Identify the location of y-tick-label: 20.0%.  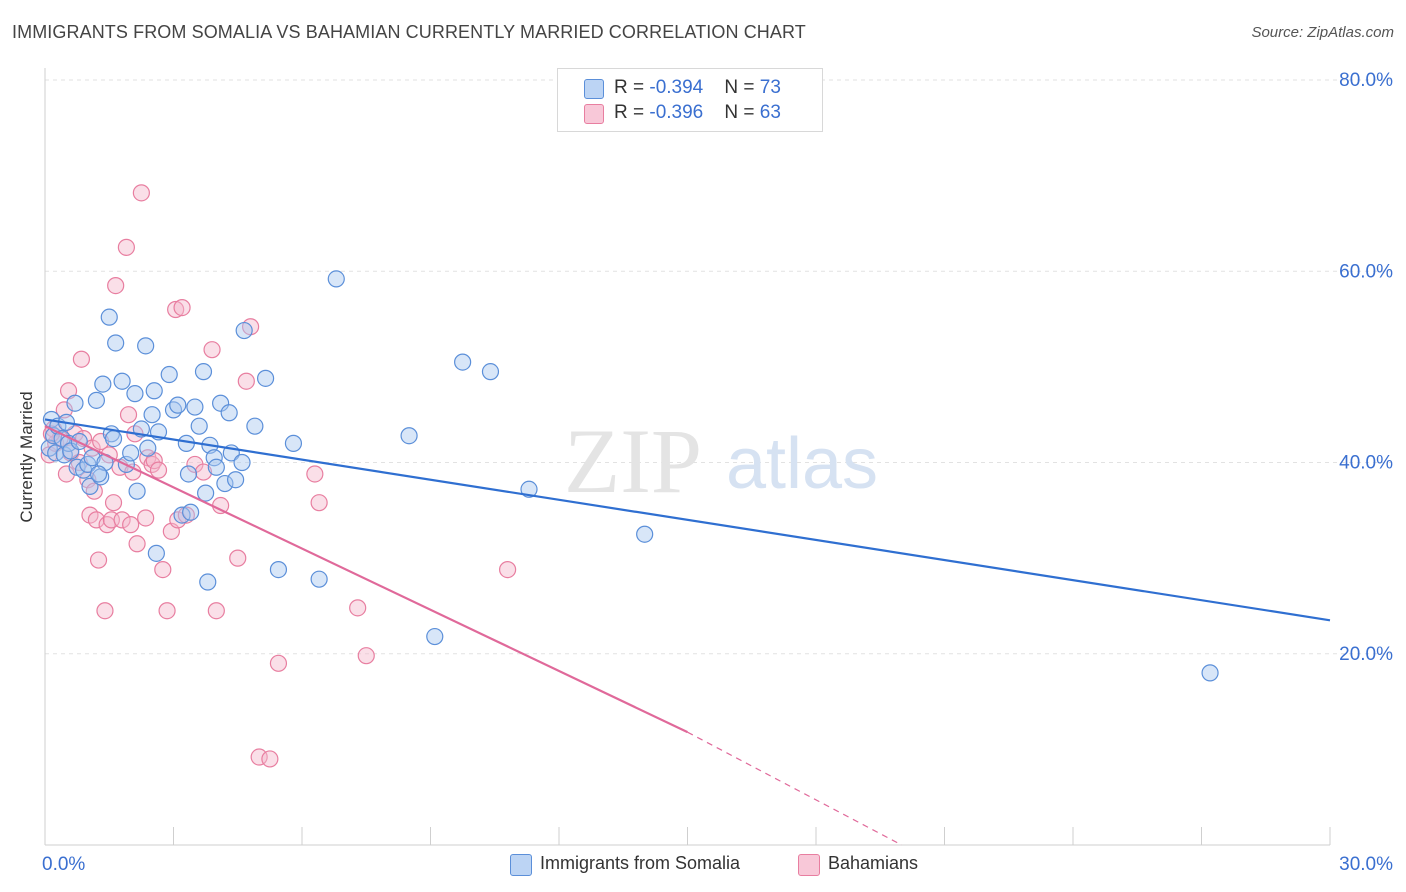
(1366, 654).